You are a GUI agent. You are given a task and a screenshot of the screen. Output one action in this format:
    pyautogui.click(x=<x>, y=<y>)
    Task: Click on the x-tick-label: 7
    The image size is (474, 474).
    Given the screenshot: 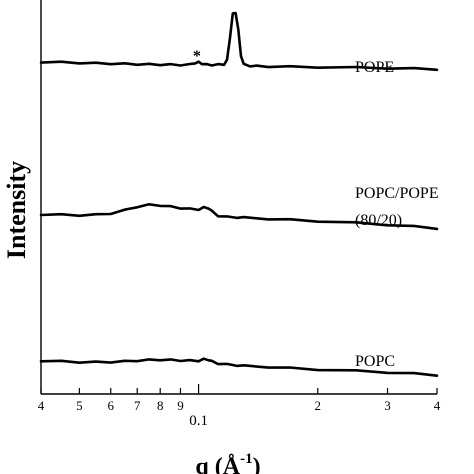 What is the action you would take?
    pyautogui.click(x=137, y=405)
    